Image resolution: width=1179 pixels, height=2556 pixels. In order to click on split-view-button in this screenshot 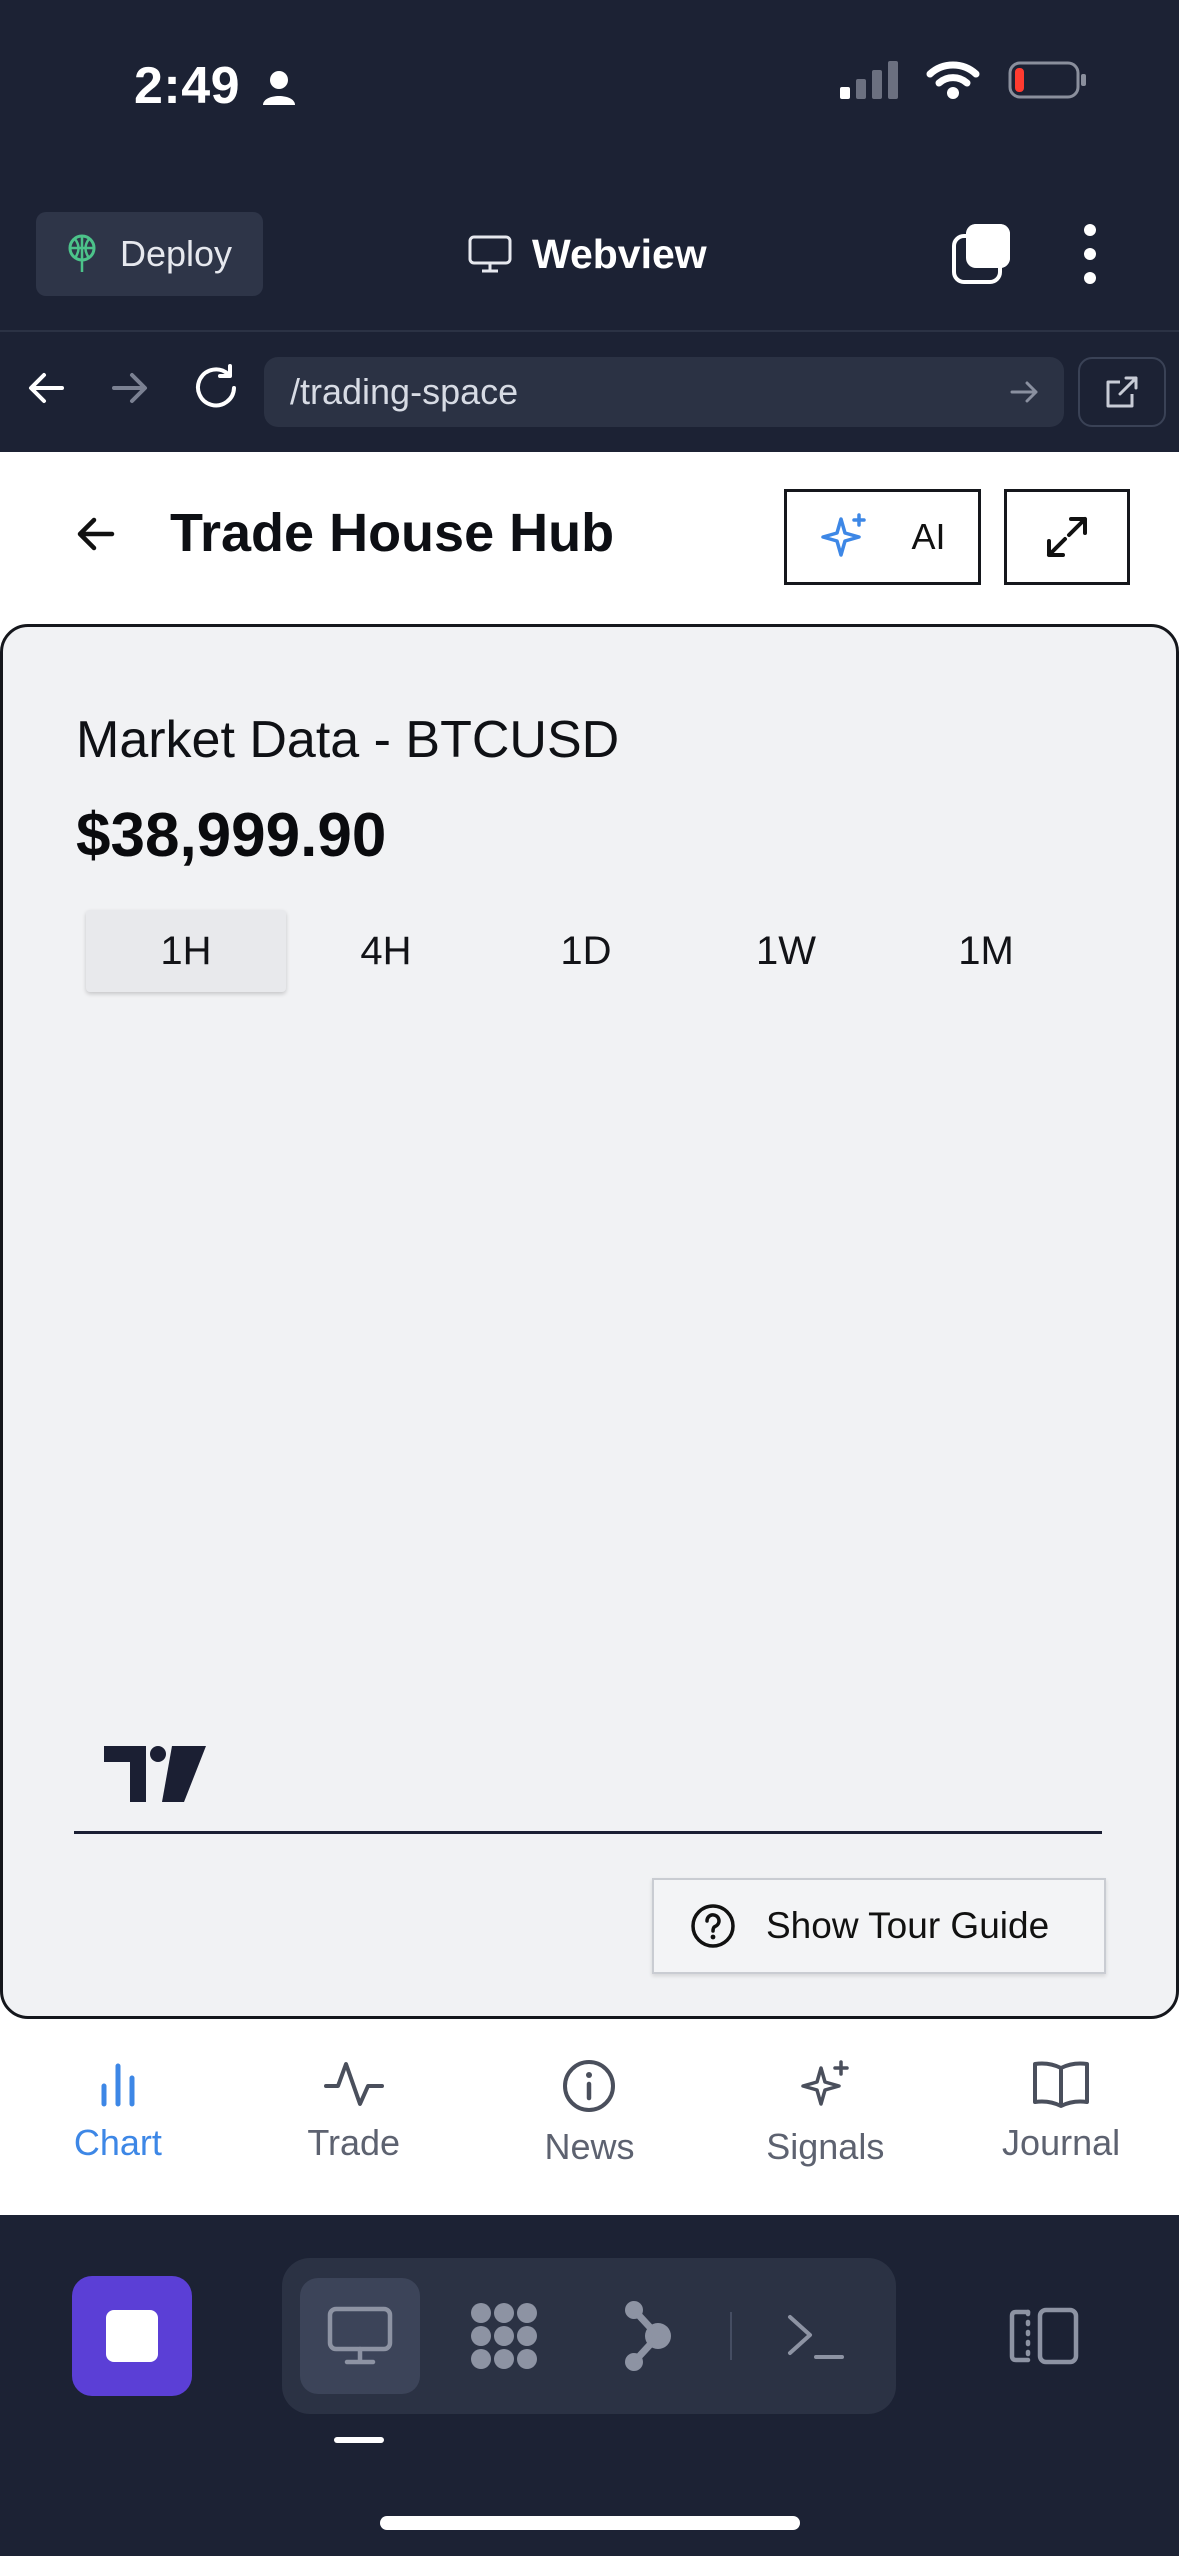, I will do `click(1044, 2338)`.